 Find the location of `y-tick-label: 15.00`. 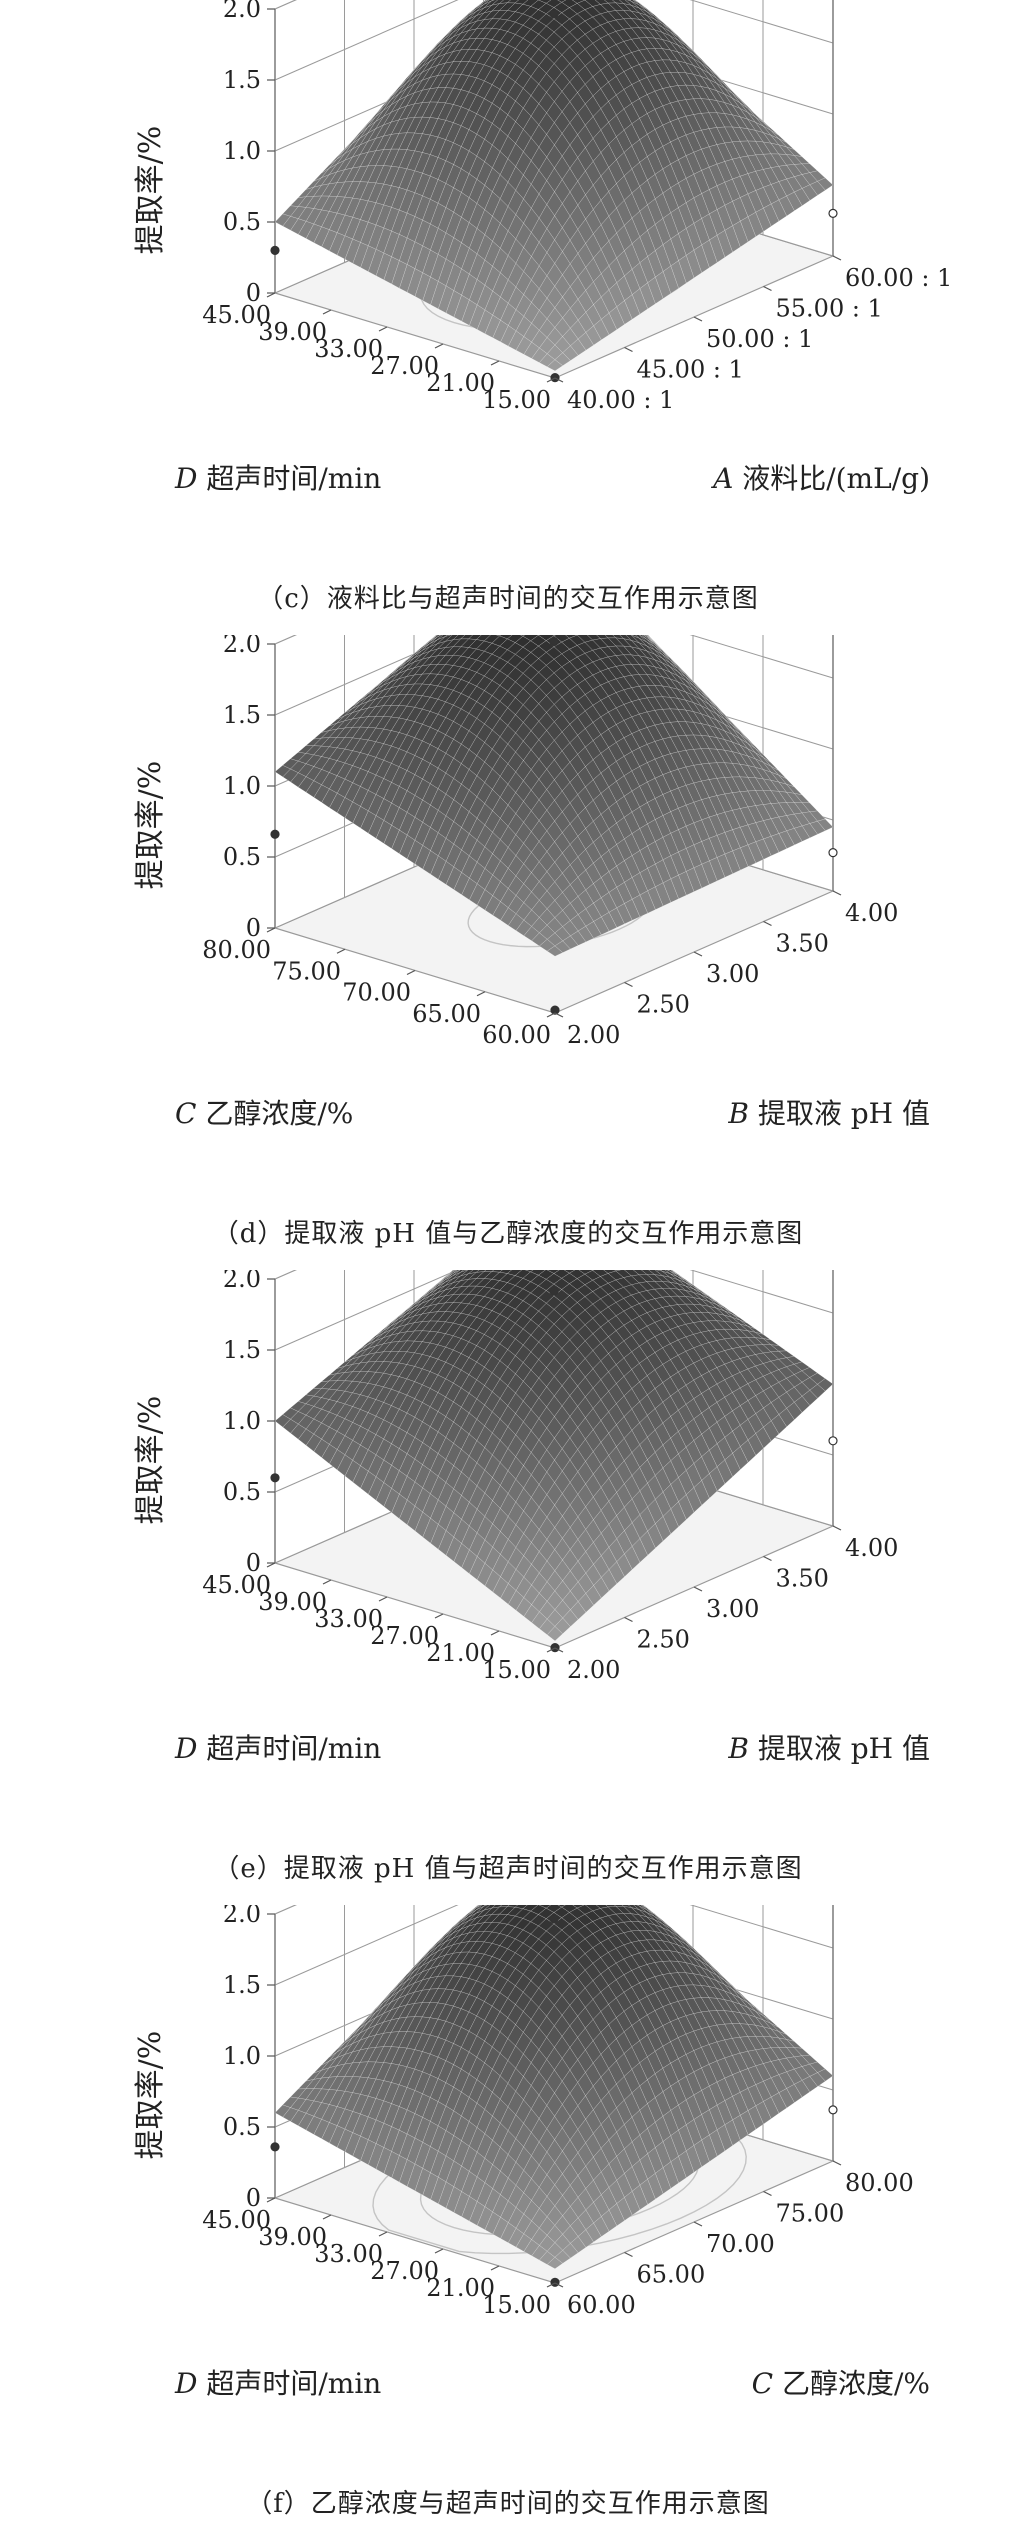

y-tick-label: 15.00 is located at coordinates (516, 400).